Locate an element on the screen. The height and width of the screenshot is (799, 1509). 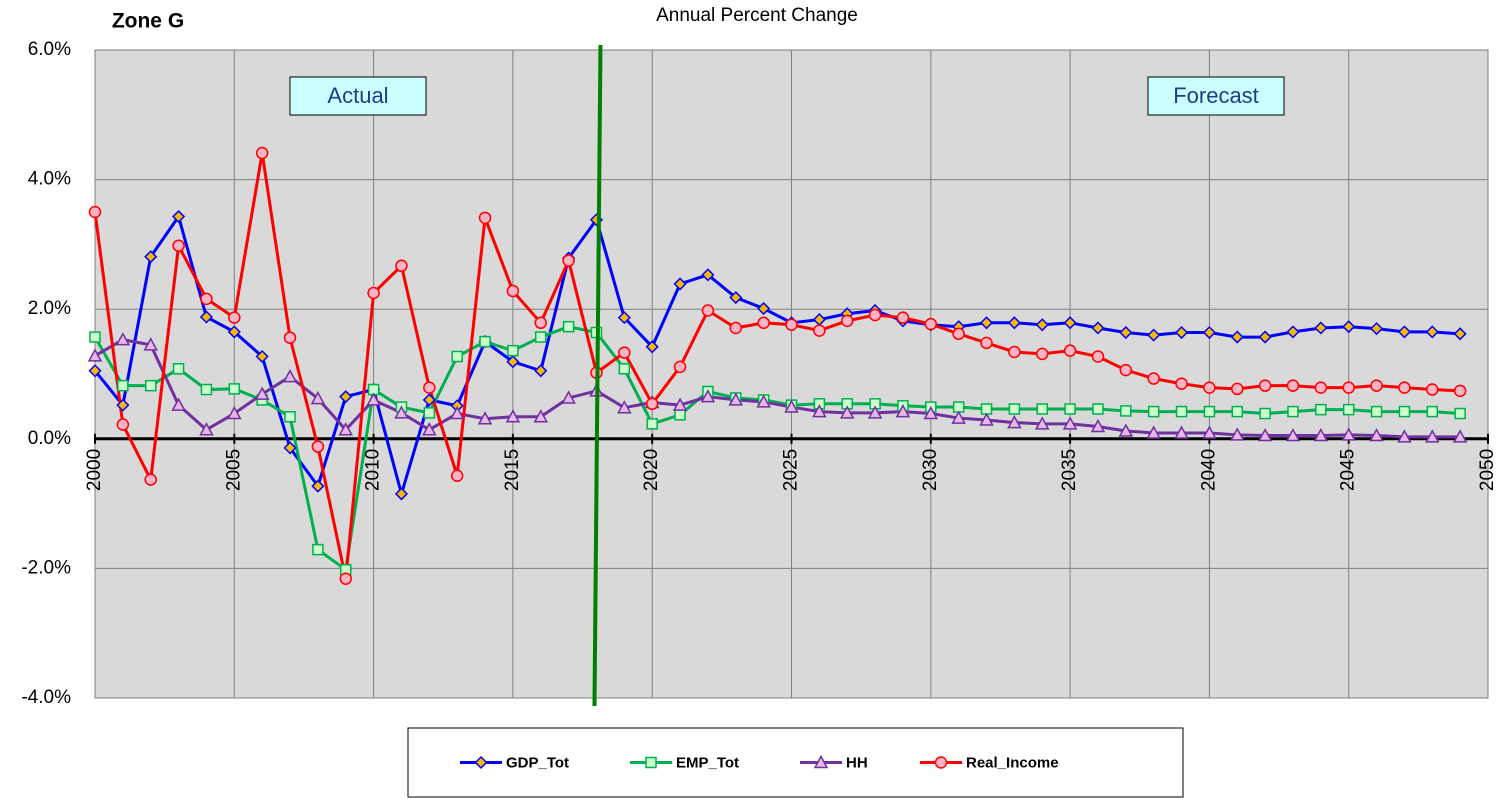
annotation: Actual is located at coordinates (357, 95).